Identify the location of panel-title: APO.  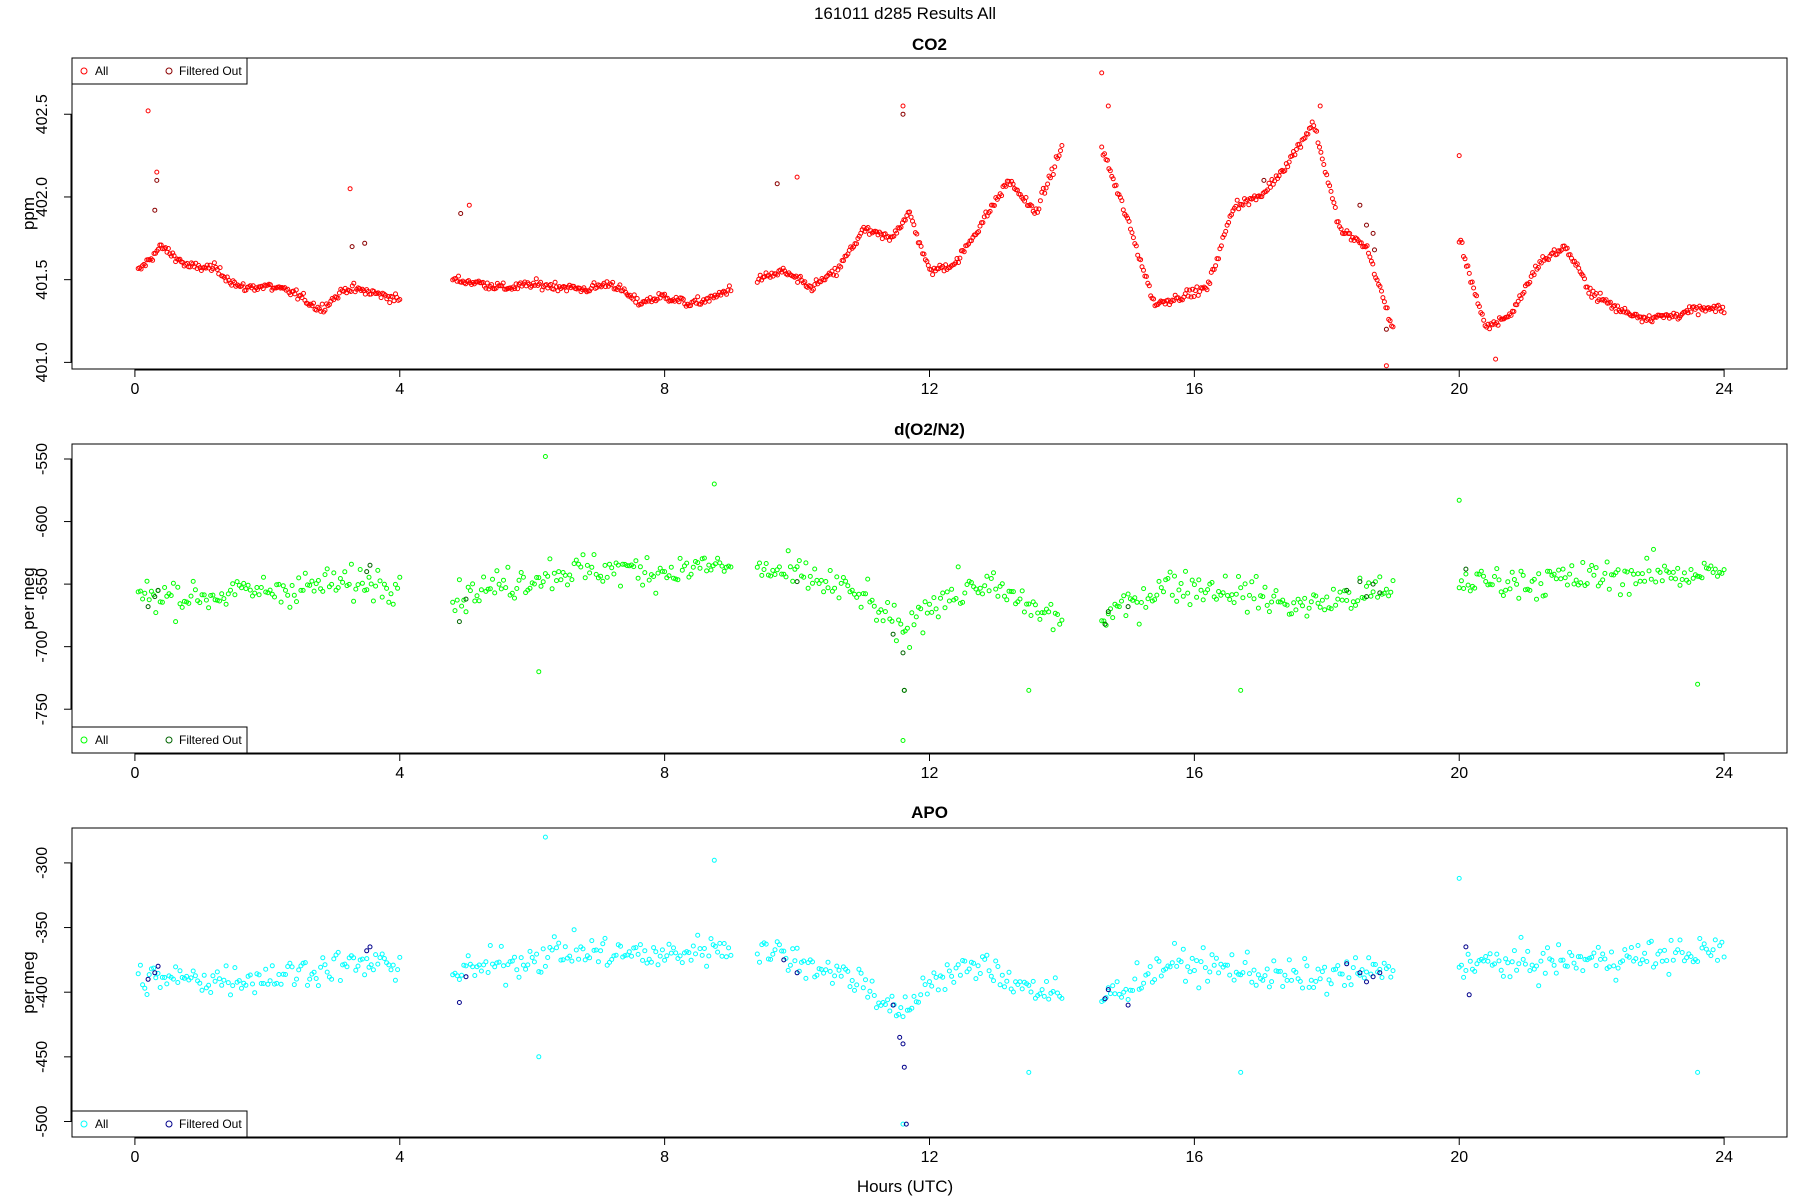
(929, 812).